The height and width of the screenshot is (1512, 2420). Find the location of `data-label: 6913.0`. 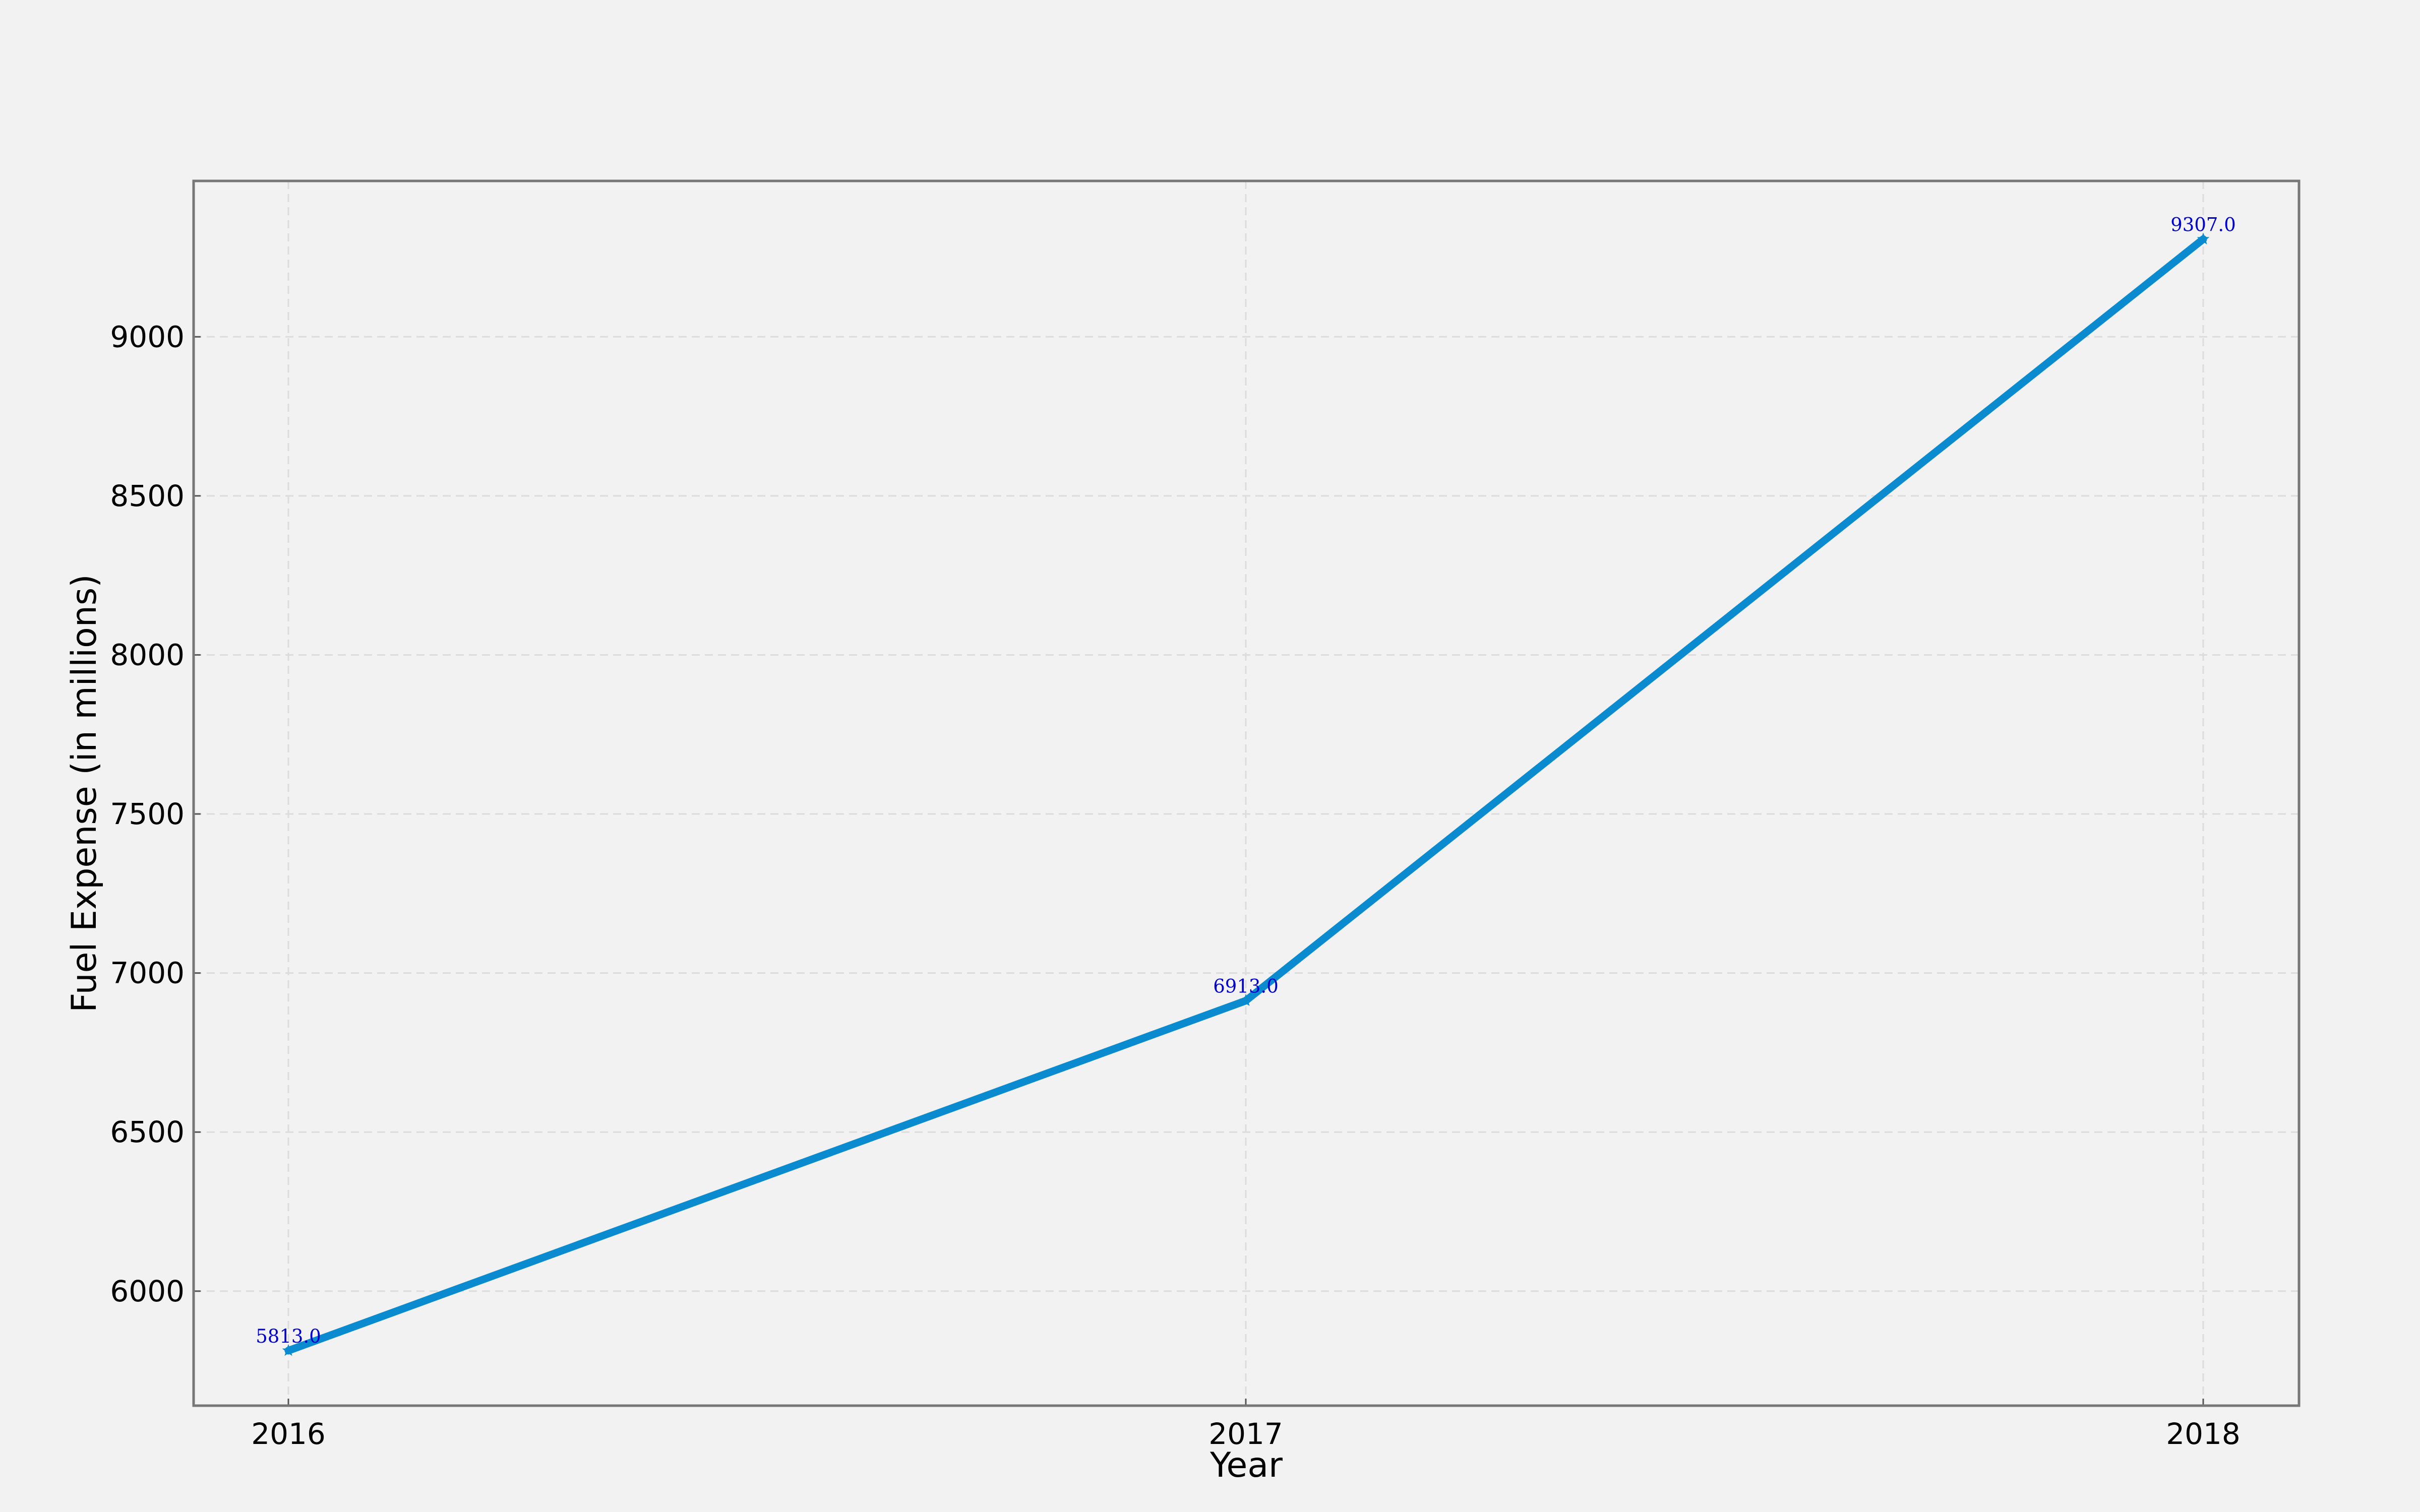

data-label: 6913.0 is located at coordinates (1245, 986).